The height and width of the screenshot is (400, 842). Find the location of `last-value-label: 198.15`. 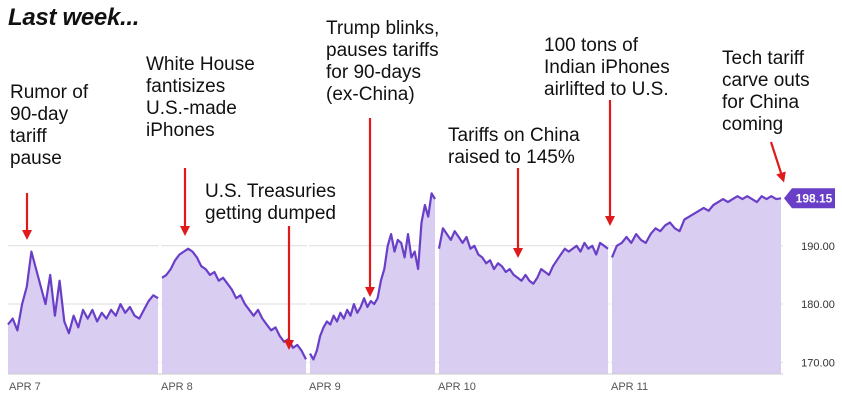

last-value-label: 198.15 is located at coordinates (814, 198).